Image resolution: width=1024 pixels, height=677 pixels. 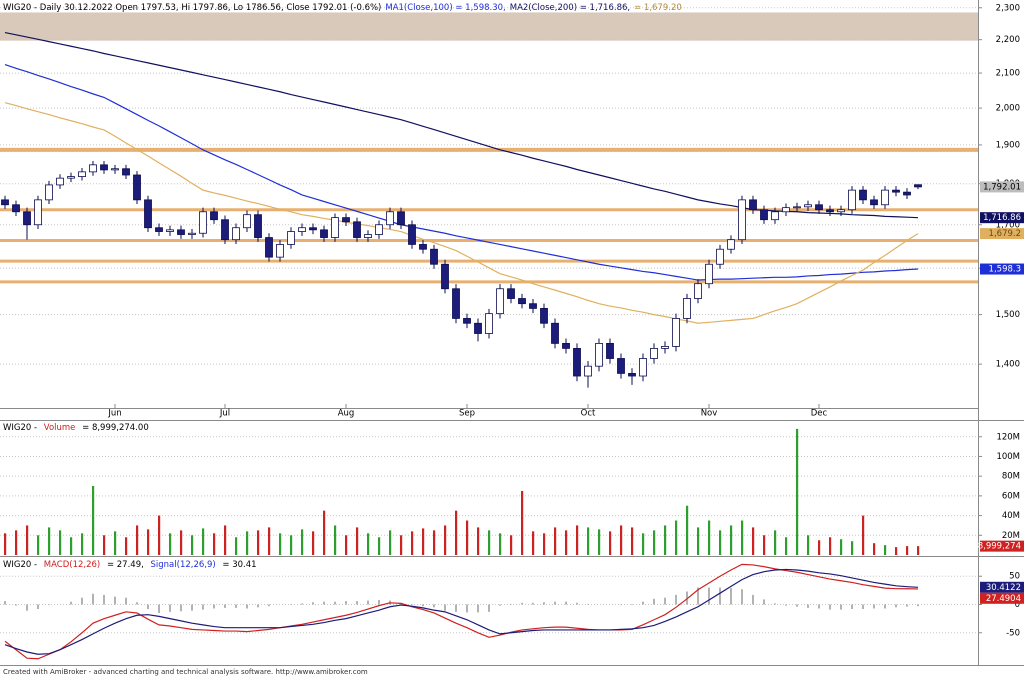 What do you see at coordinates (21, 428) in the screenshot?
I see `title-part: WIG20 -` at bounding box center [21, 428].